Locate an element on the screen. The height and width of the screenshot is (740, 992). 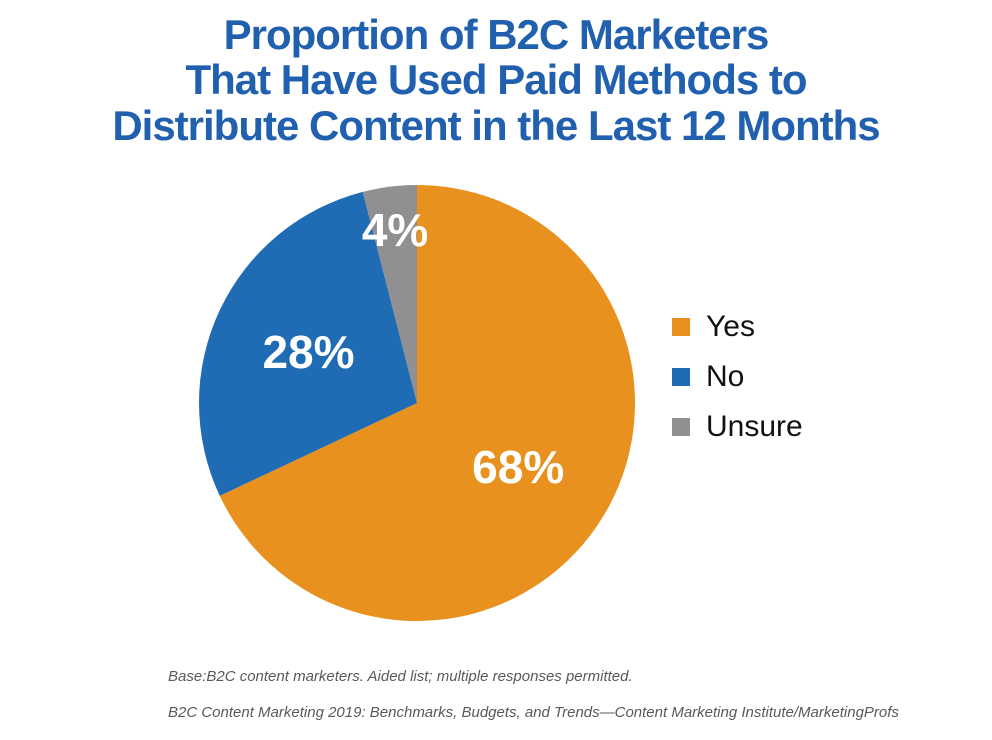
chart-title-line-1: Proportion of B2C Marketers is located at coordinates (496, 34).